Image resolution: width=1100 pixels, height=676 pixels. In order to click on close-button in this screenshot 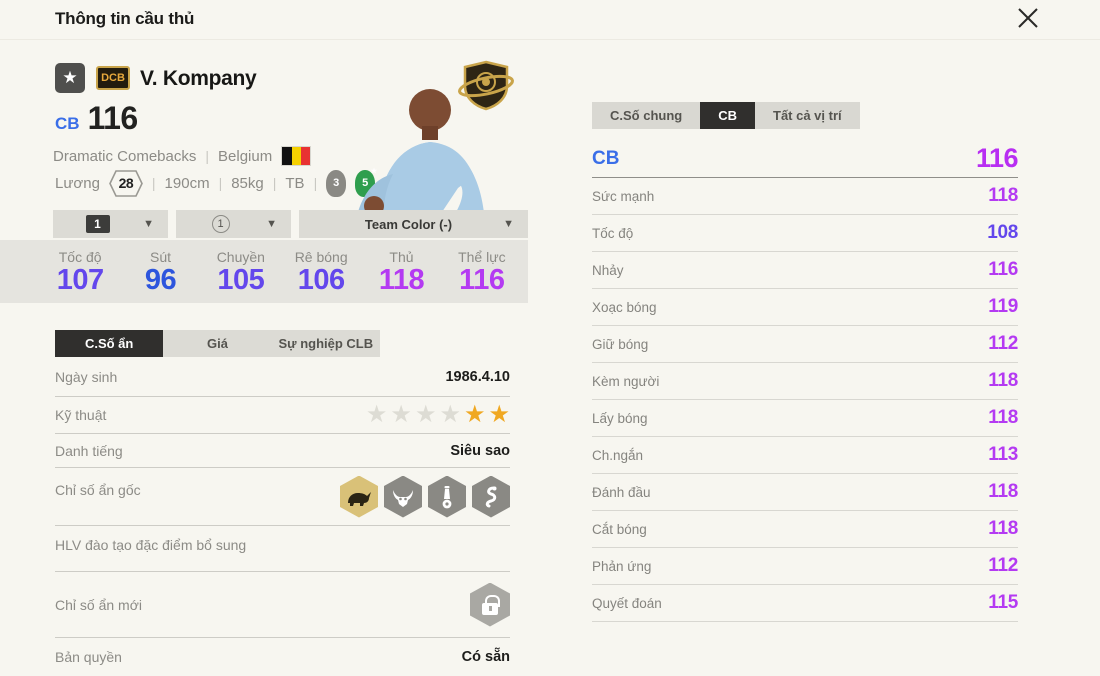, I will do `click(1028, 18)`.